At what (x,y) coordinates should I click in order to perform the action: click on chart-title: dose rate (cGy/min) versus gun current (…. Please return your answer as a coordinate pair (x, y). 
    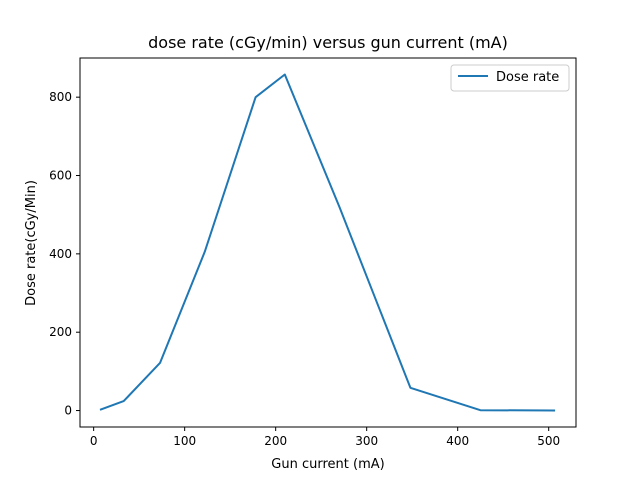
    Looking at the image, I should click on (328, 42).